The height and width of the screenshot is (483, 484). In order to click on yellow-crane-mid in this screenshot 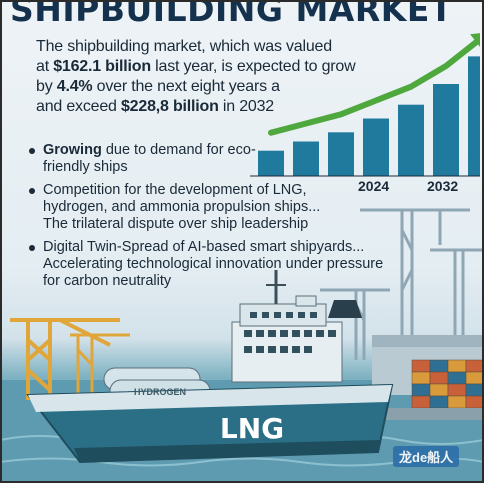, I will do `click(100, 366)`.